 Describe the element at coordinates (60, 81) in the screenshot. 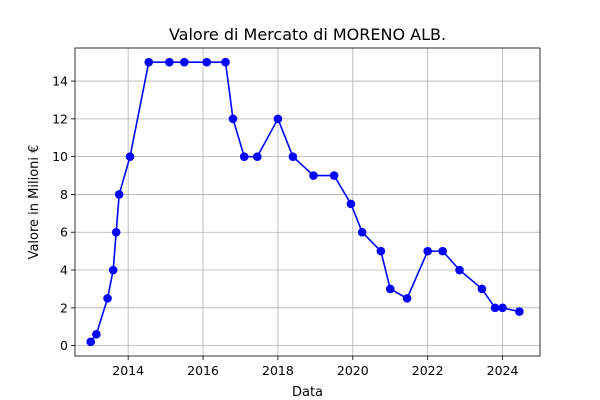

I see `y-tick-label: 14` at that location.